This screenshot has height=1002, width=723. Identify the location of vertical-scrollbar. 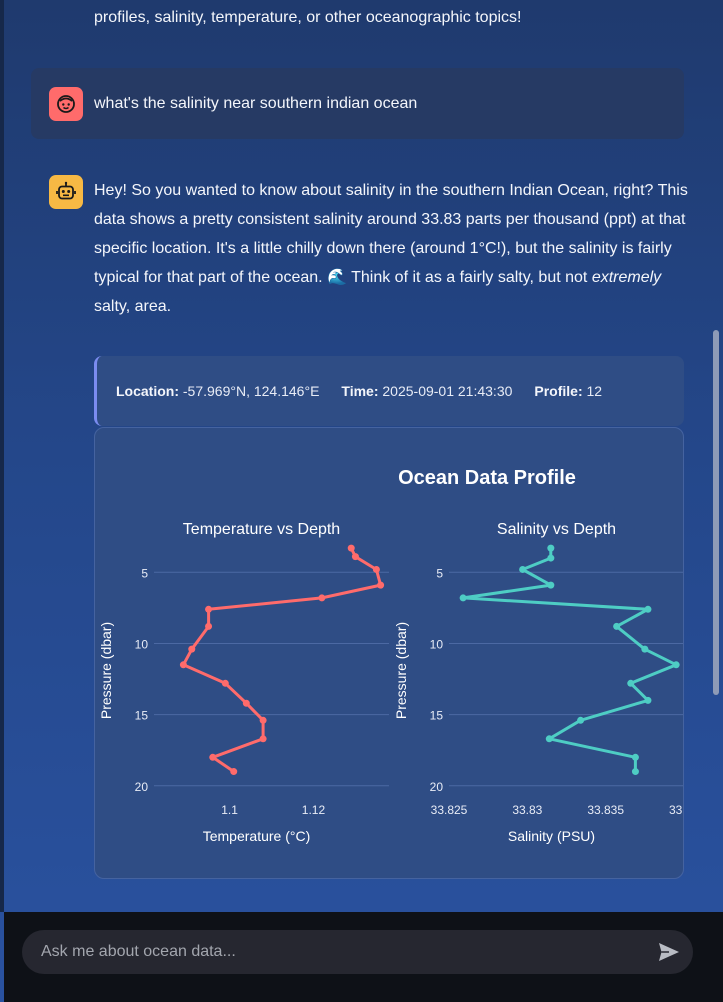
(716, 512).